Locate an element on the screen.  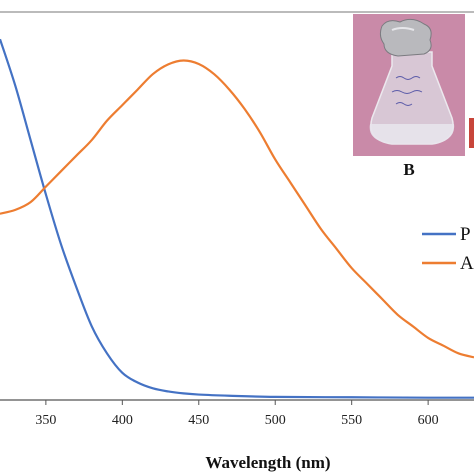
inset-label: B is located at coordinates (408, 169).